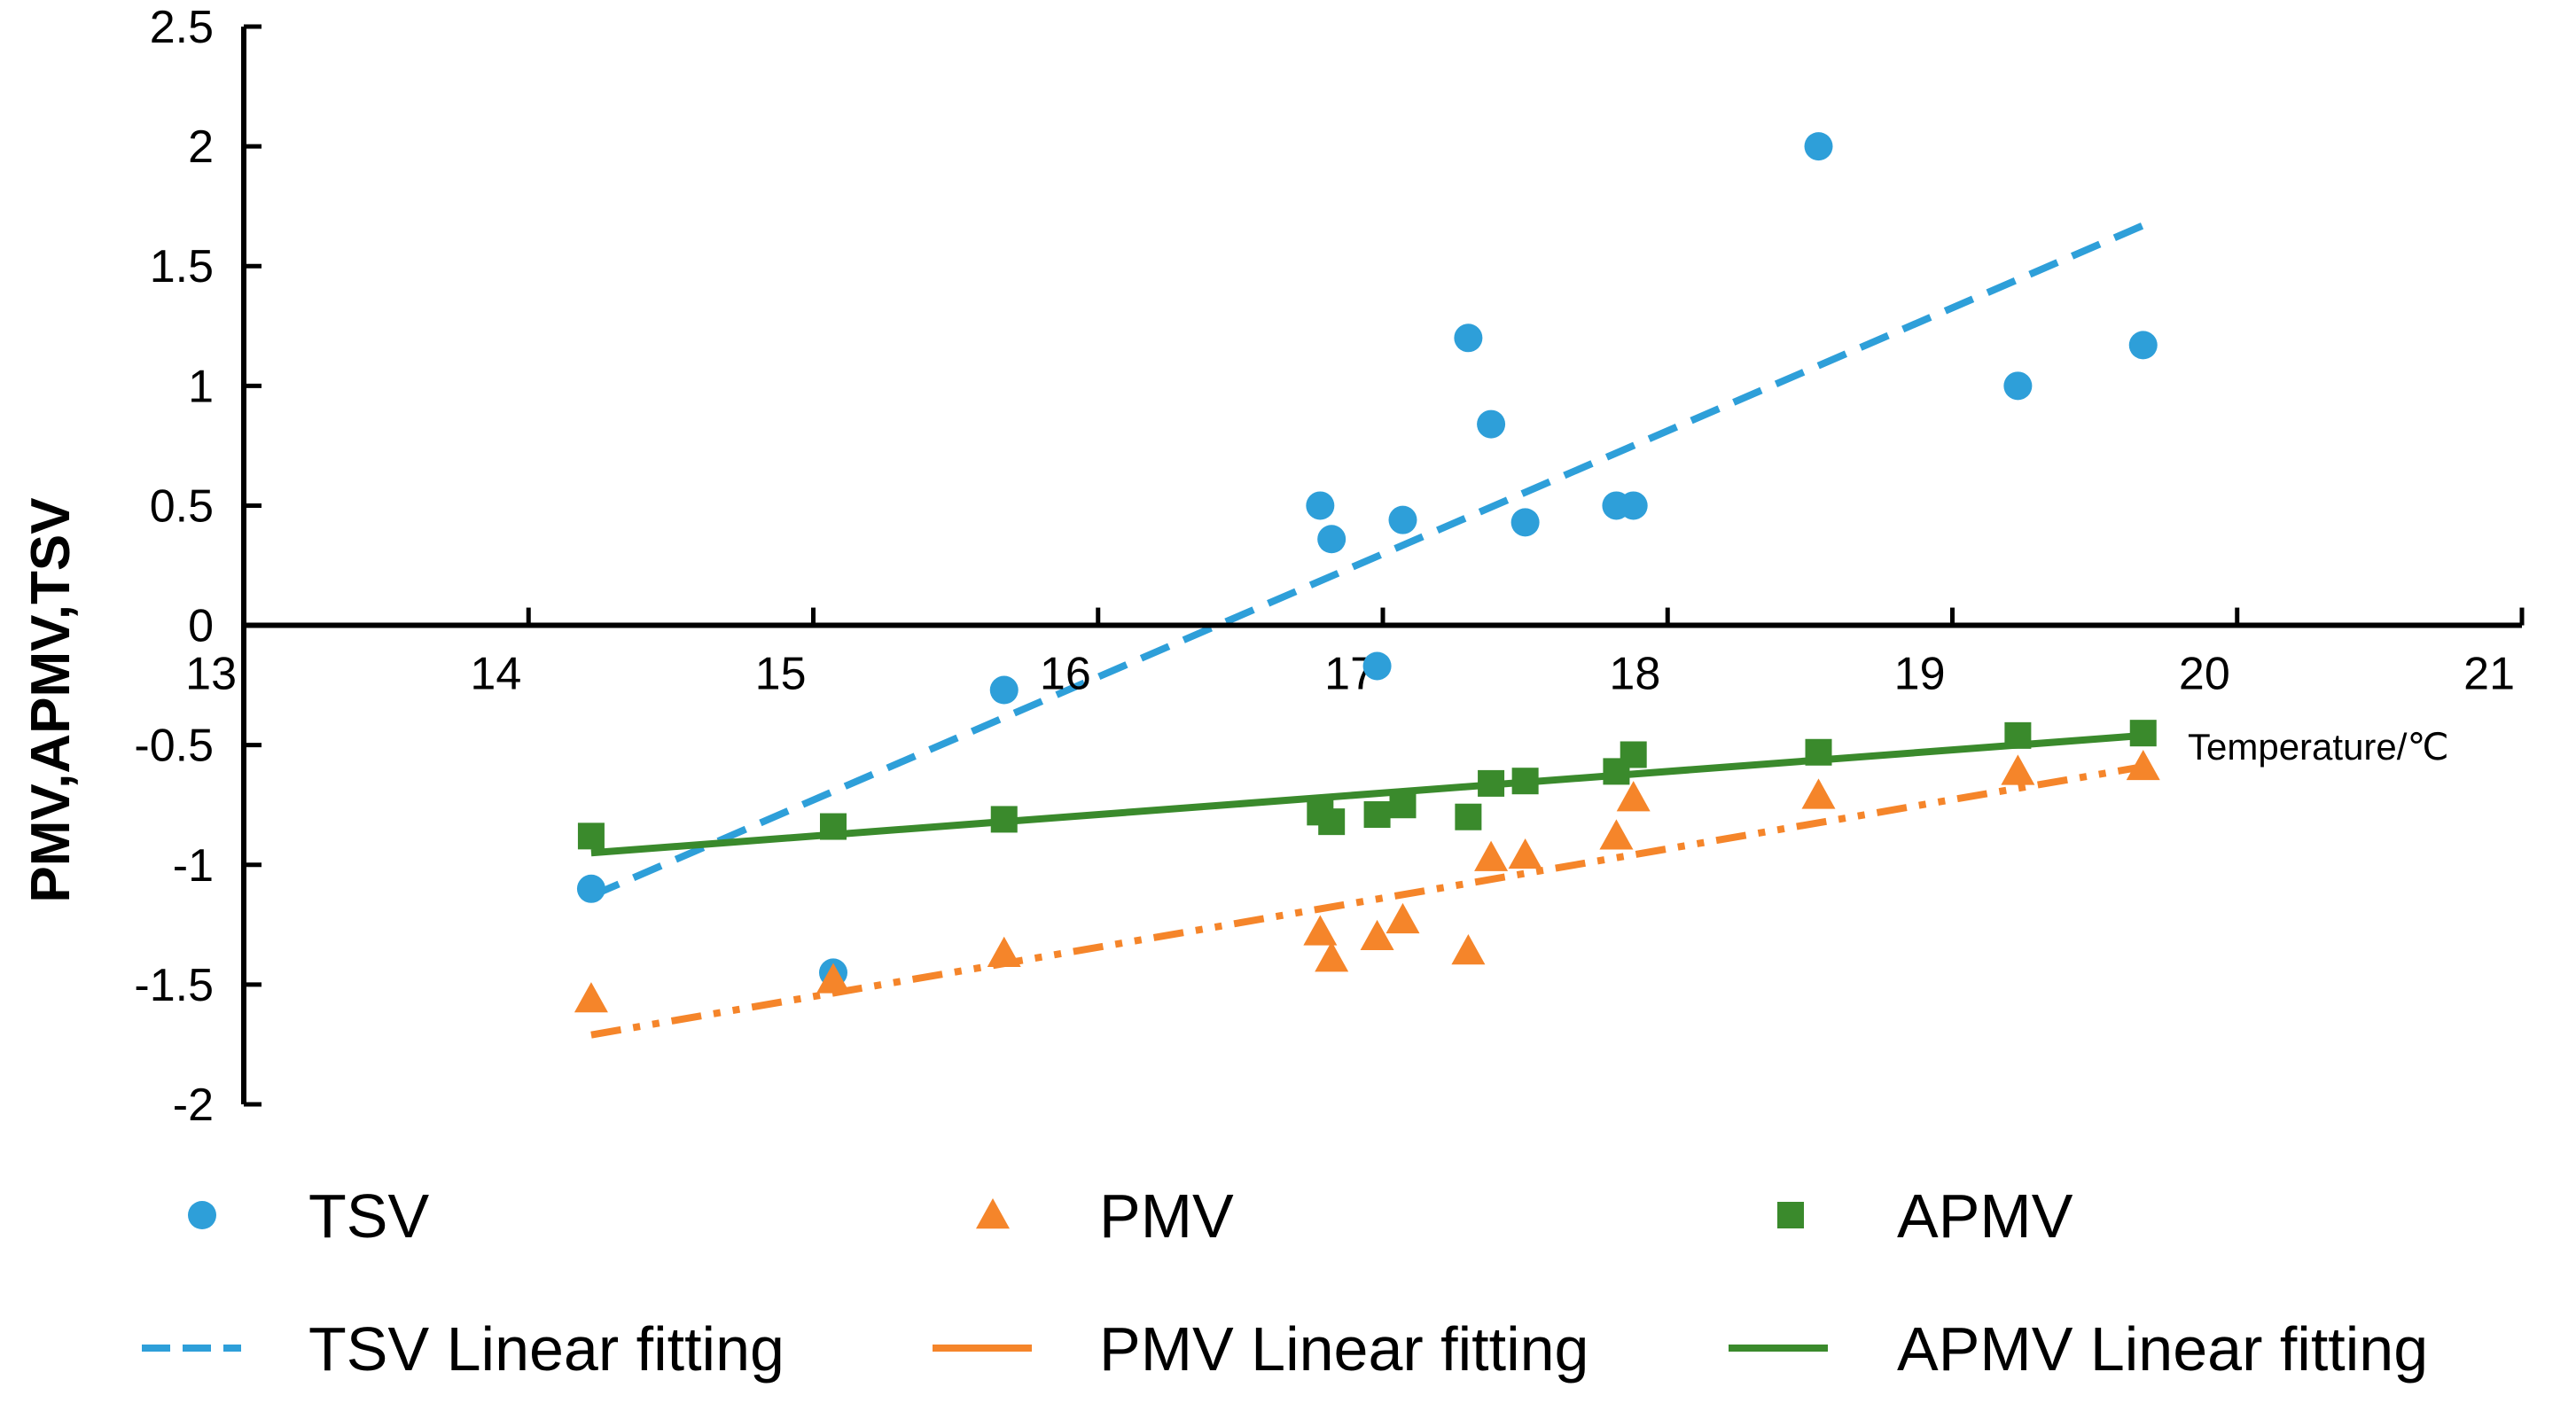 This screenshot has width=2576, height=1411. What do you see at coordinates (1065, 675) in the screenshot?
I see `x-tick-label: 16` at bounding box center [1065, 675].